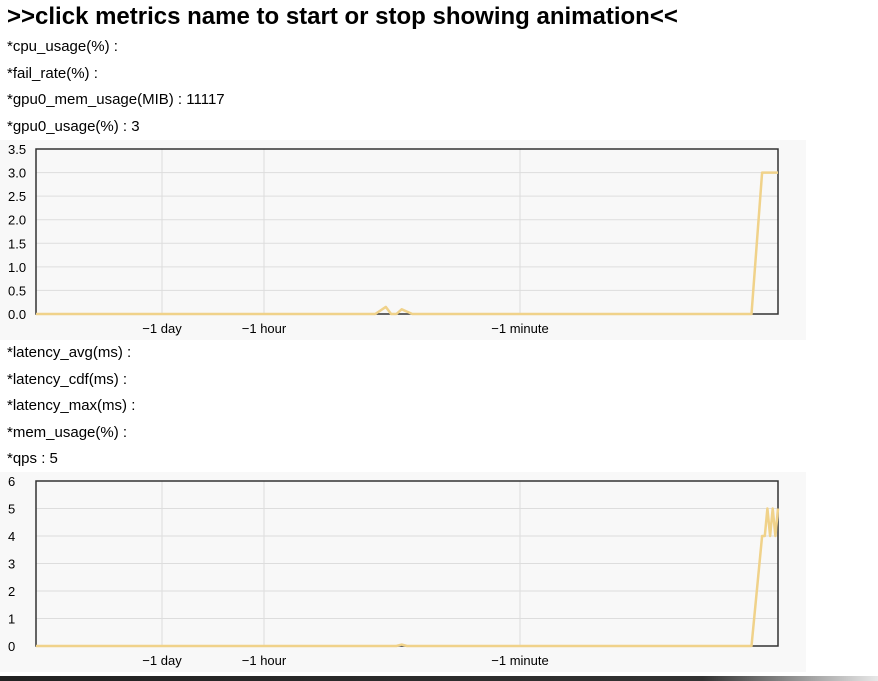 This screenshot has width=878, height=681. Describe the element at coordinates (11, 564) in the screenshot. I see `y-tick-label: 3` at that location.